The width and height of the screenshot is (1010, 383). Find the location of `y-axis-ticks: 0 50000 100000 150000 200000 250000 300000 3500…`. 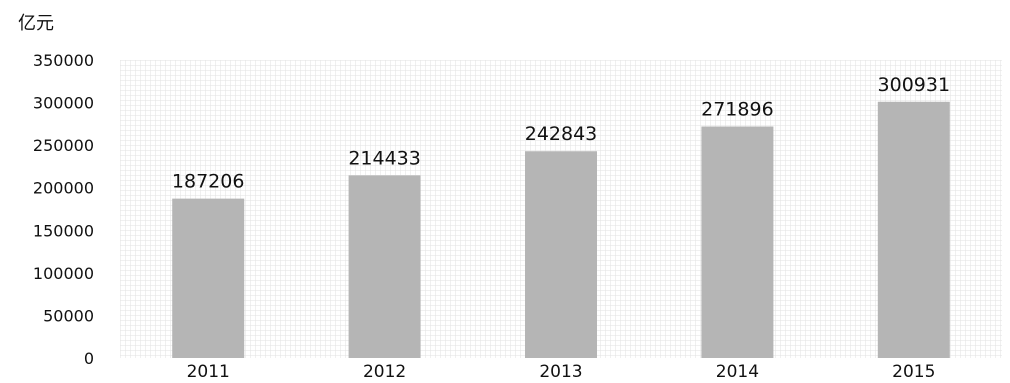

y-axis-ticks: 0 50000 100000 150000 200000 250000 300000 3500… is located at coordinates (63, 209).